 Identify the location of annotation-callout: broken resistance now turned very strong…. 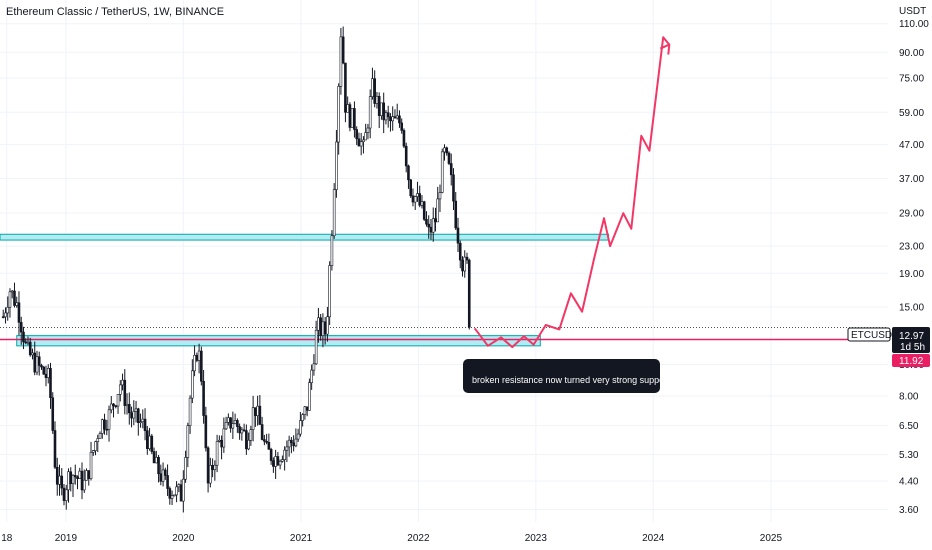
(566, 376).